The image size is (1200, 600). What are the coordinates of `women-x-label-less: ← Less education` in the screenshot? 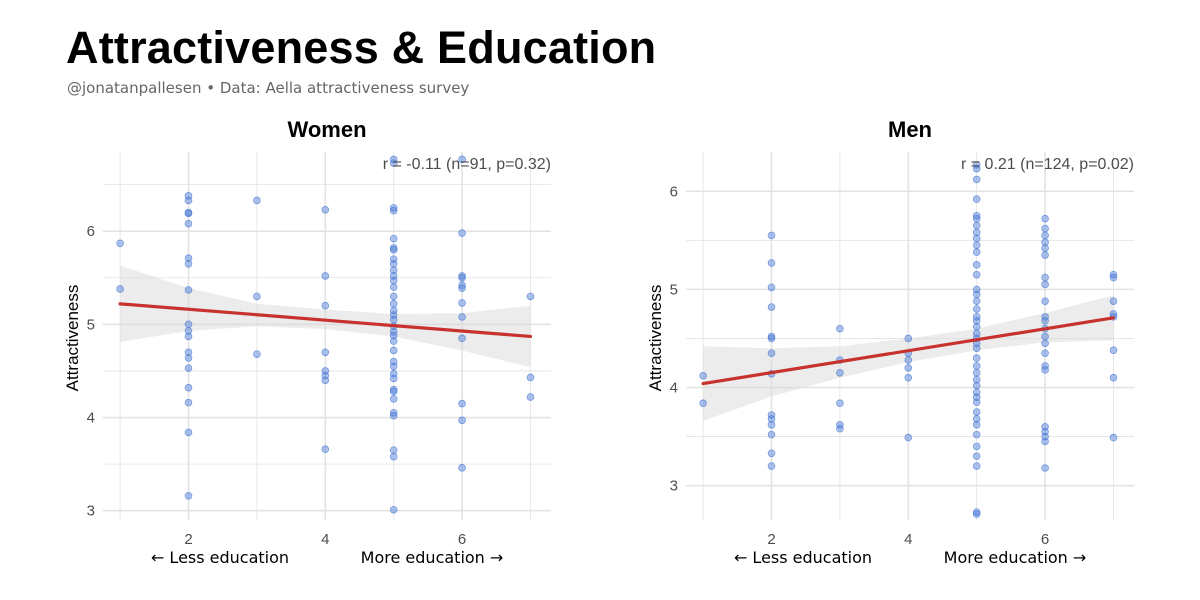 It's located at (220, 557).